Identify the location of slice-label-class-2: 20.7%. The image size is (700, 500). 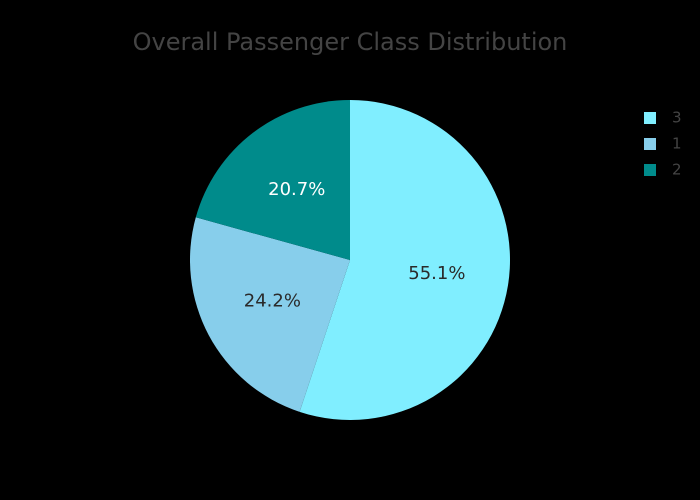
(296, 189).